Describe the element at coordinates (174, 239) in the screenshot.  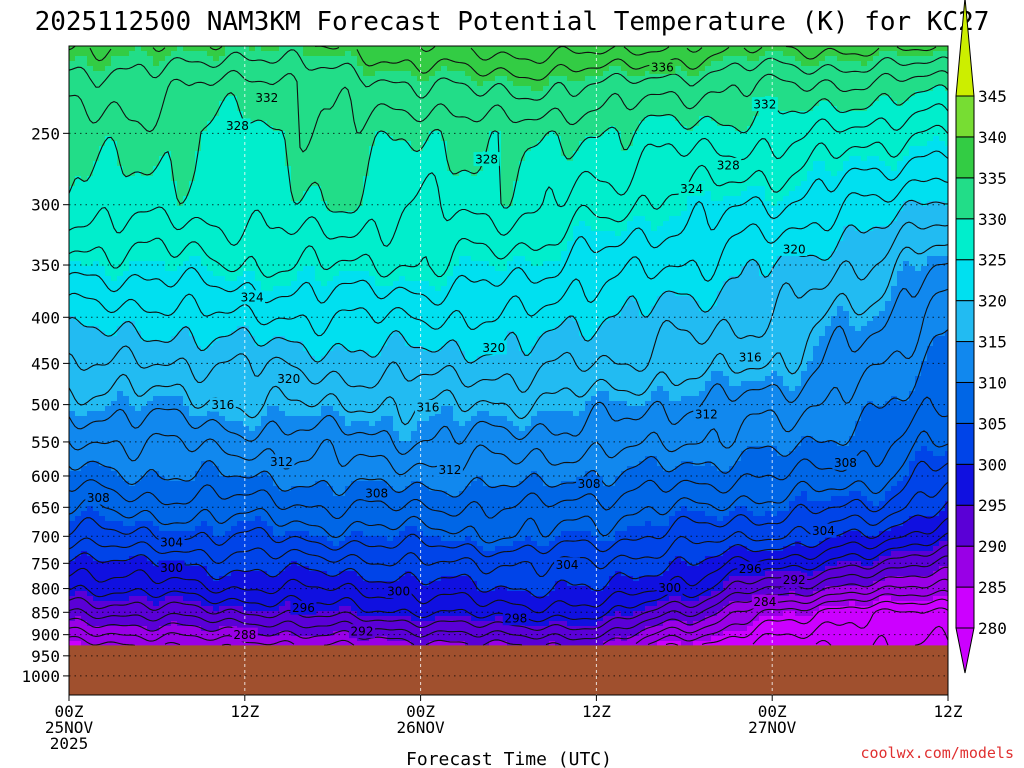
I see `field-cell-2078` at that location.